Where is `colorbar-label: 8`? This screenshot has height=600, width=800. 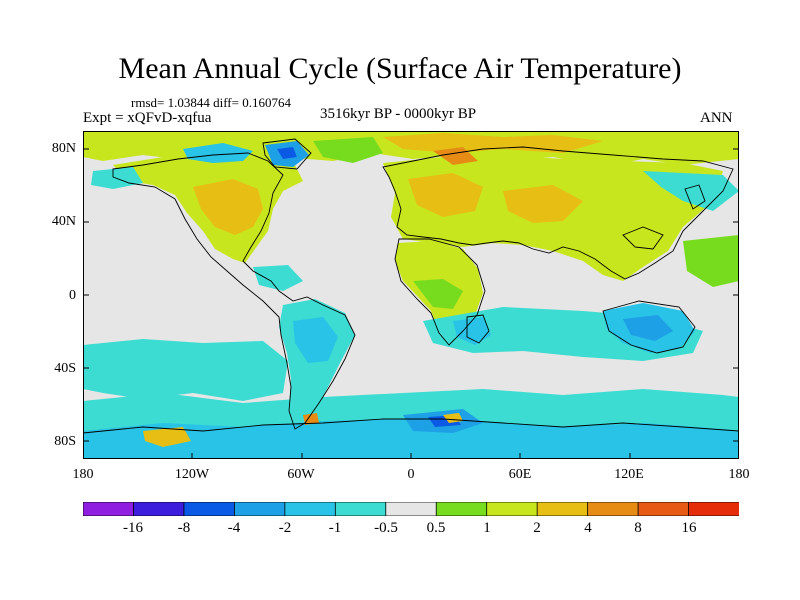 colorbar-label: 8 is located at coordinates (638, 528).